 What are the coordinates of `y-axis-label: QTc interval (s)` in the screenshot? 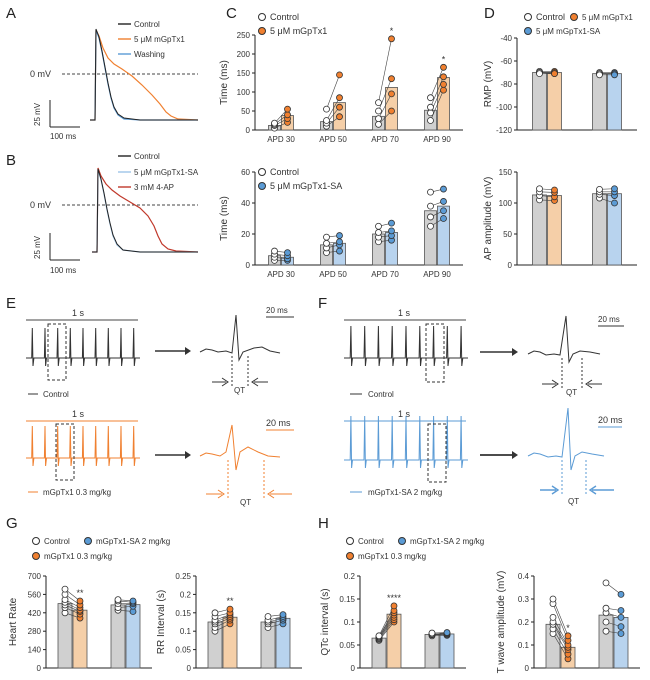 It's located at (325, 621).